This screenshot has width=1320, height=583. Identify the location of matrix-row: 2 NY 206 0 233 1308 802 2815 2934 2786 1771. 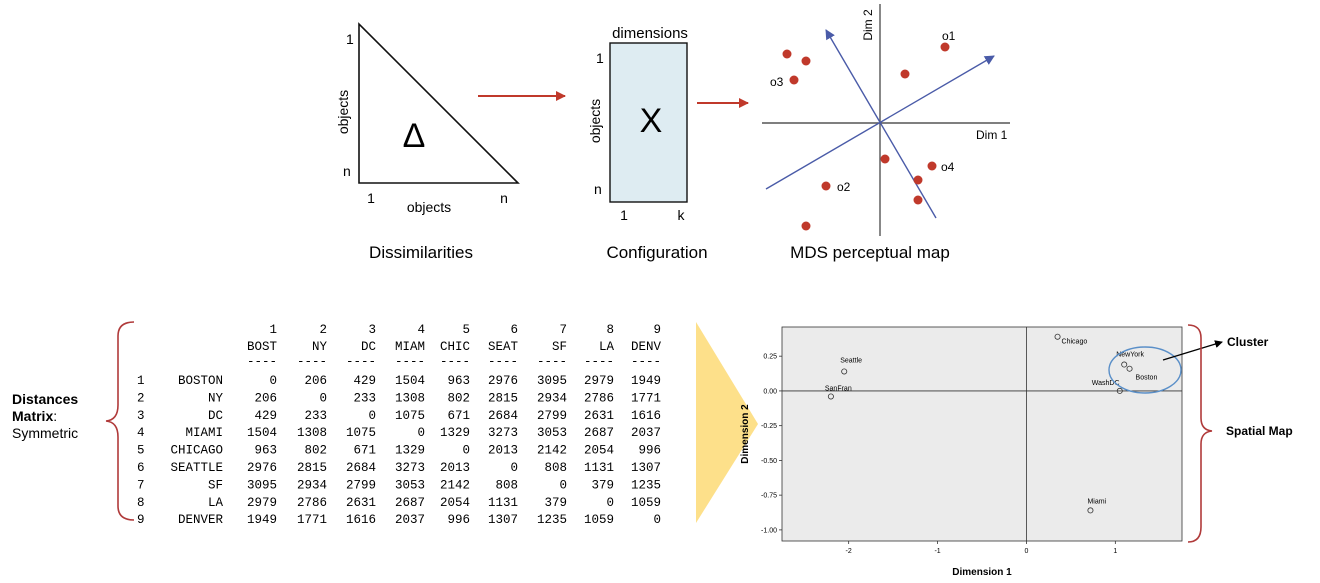
(399, 398).